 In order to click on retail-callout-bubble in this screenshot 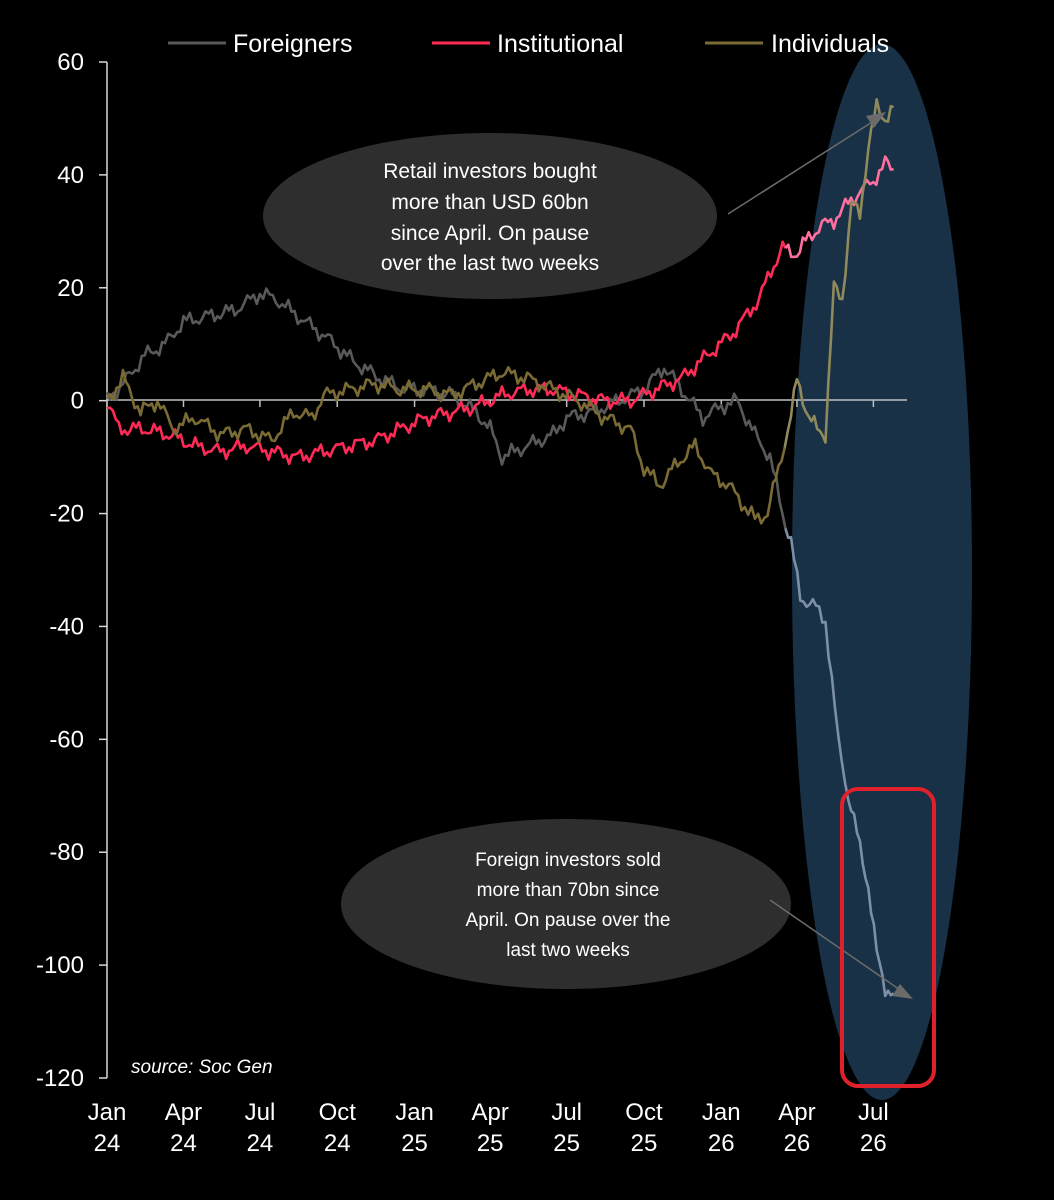, I will do `click(490, 216)`.